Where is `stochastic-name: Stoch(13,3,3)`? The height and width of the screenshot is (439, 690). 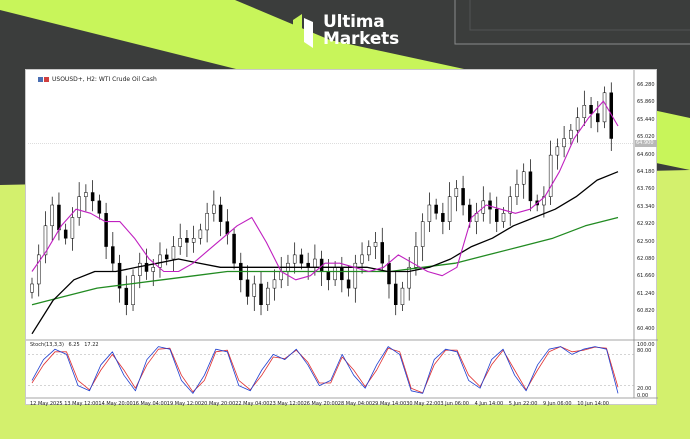 stochastic-name: Stoch(13,3,3) is located at coordinates (47, 345).